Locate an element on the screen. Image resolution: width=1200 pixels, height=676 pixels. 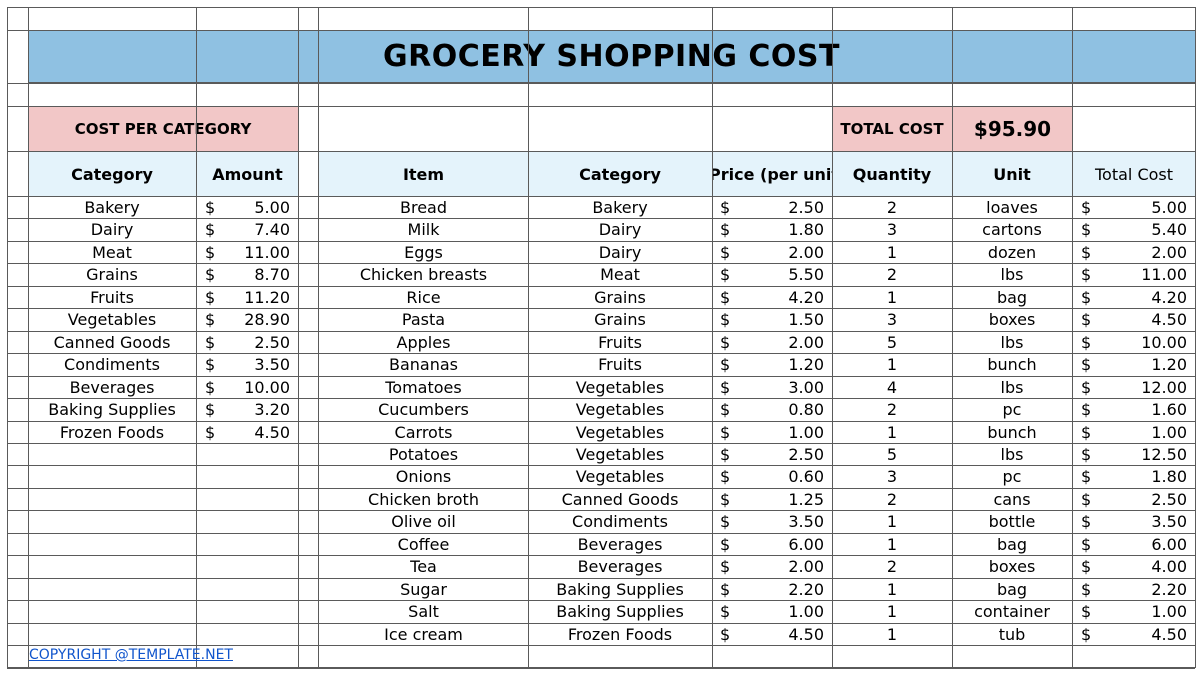
price-cell: 1.00 is located at coordinates (806, 612).